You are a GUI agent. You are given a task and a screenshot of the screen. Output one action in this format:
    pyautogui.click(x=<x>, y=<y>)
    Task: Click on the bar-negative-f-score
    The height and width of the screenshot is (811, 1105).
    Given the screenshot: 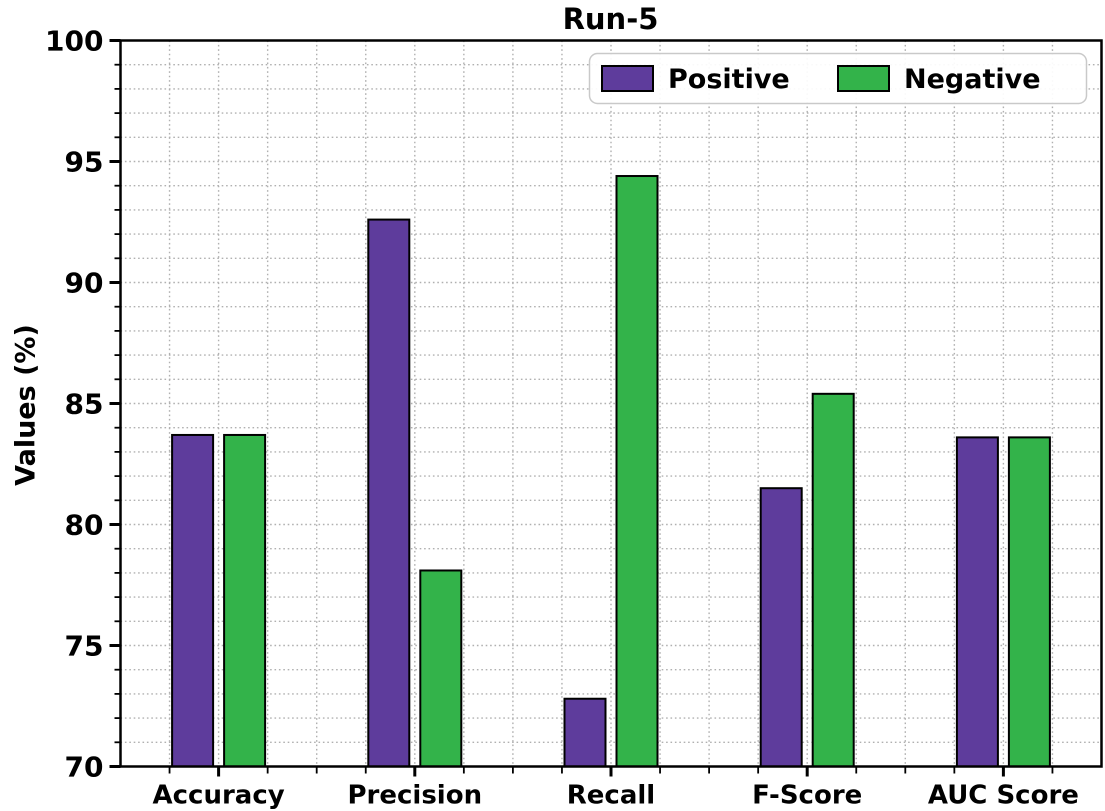 What is the action you would take?
    pyautogui.click(x=833, y=580)
    